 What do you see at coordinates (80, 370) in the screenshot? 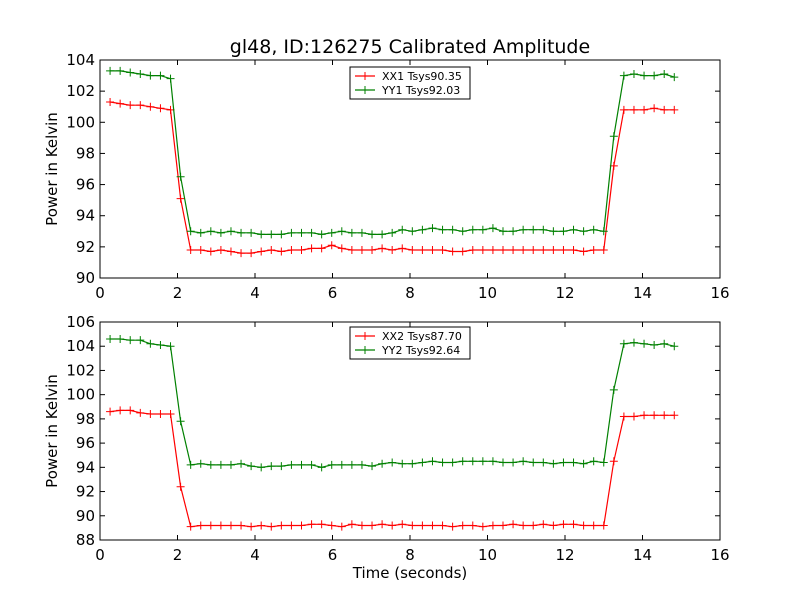
I see `y-tick-label: 102` at bounding box center [80, 370].